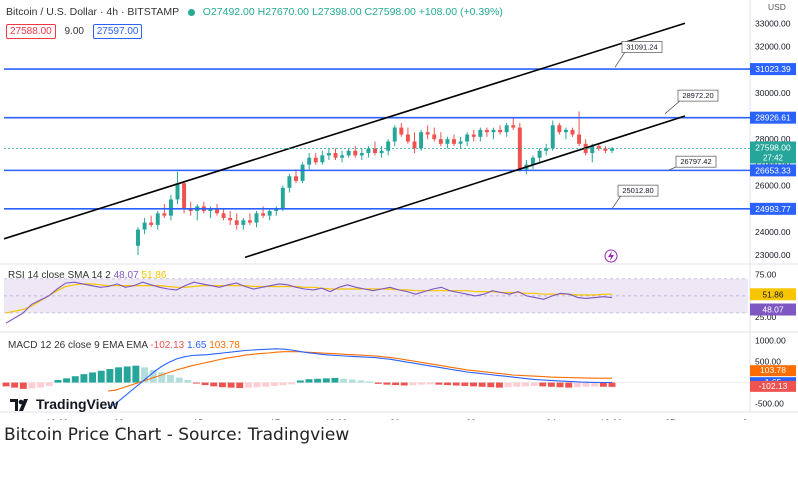 The image size is (798, 478). I want to click on level-price-label: 26653.33, so click(773, 170).